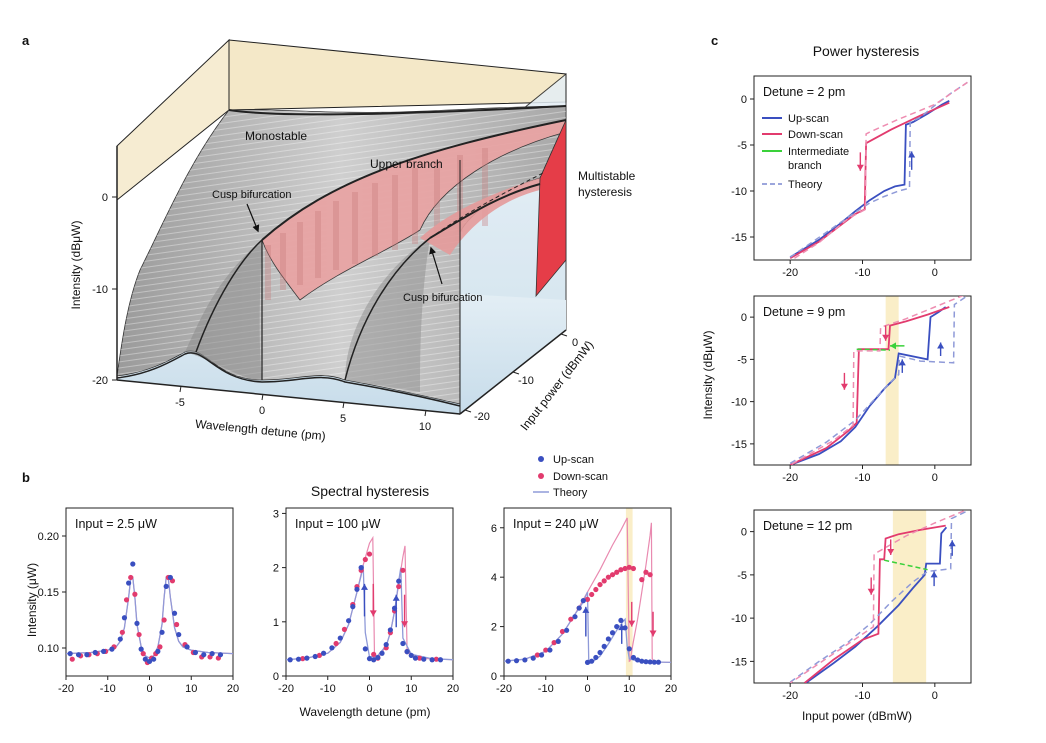 This screenshot has height=743, width=1046. Describe the element at coordinates (818, 152) in the screenshot. I see `legend-c-int-label-1: Intermediate` at that location.